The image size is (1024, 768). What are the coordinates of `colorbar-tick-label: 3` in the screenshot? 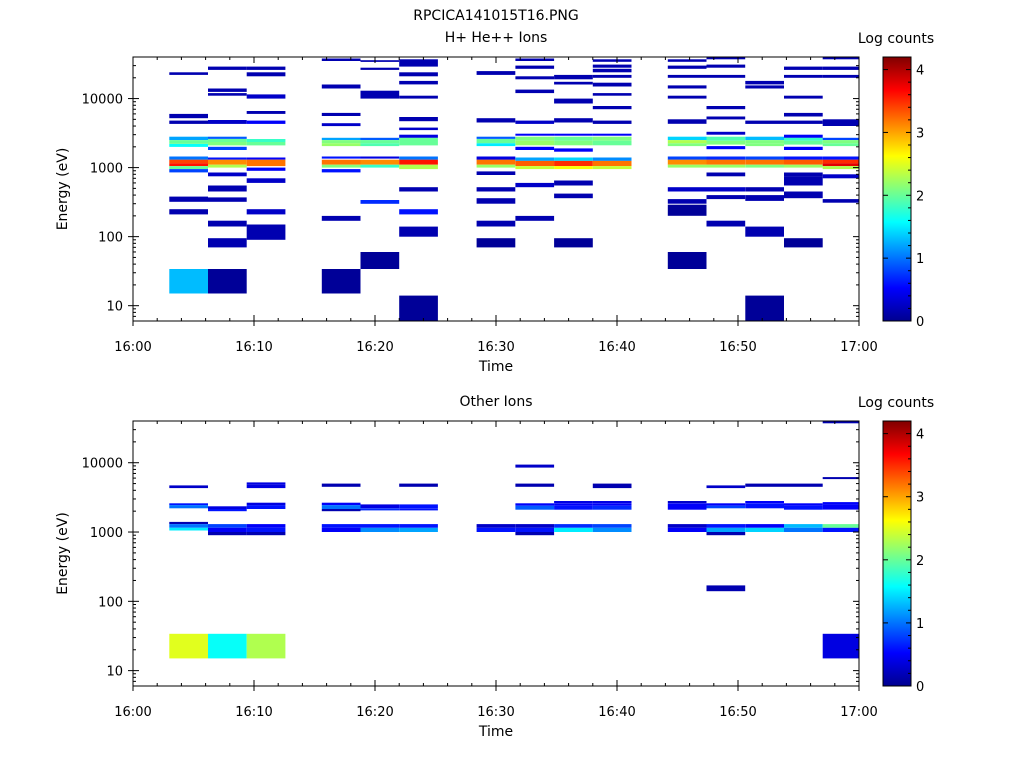 It's located at (920, 133).